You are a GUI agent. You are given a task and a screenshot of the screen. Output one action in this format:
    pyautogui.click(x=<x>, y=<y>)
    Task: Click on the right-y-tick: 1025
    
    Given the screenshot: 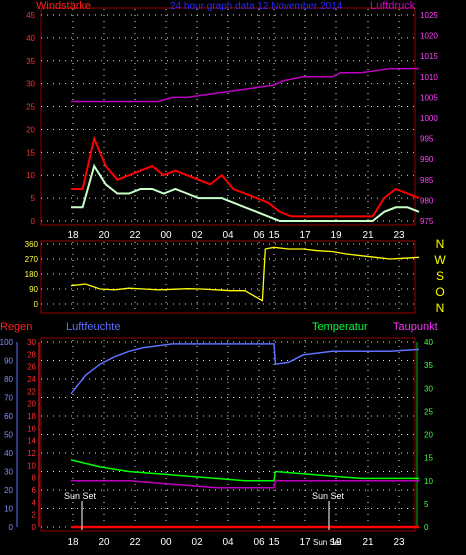 What is the action you would take?
    pyautogui.click(x=429, y=15)
    